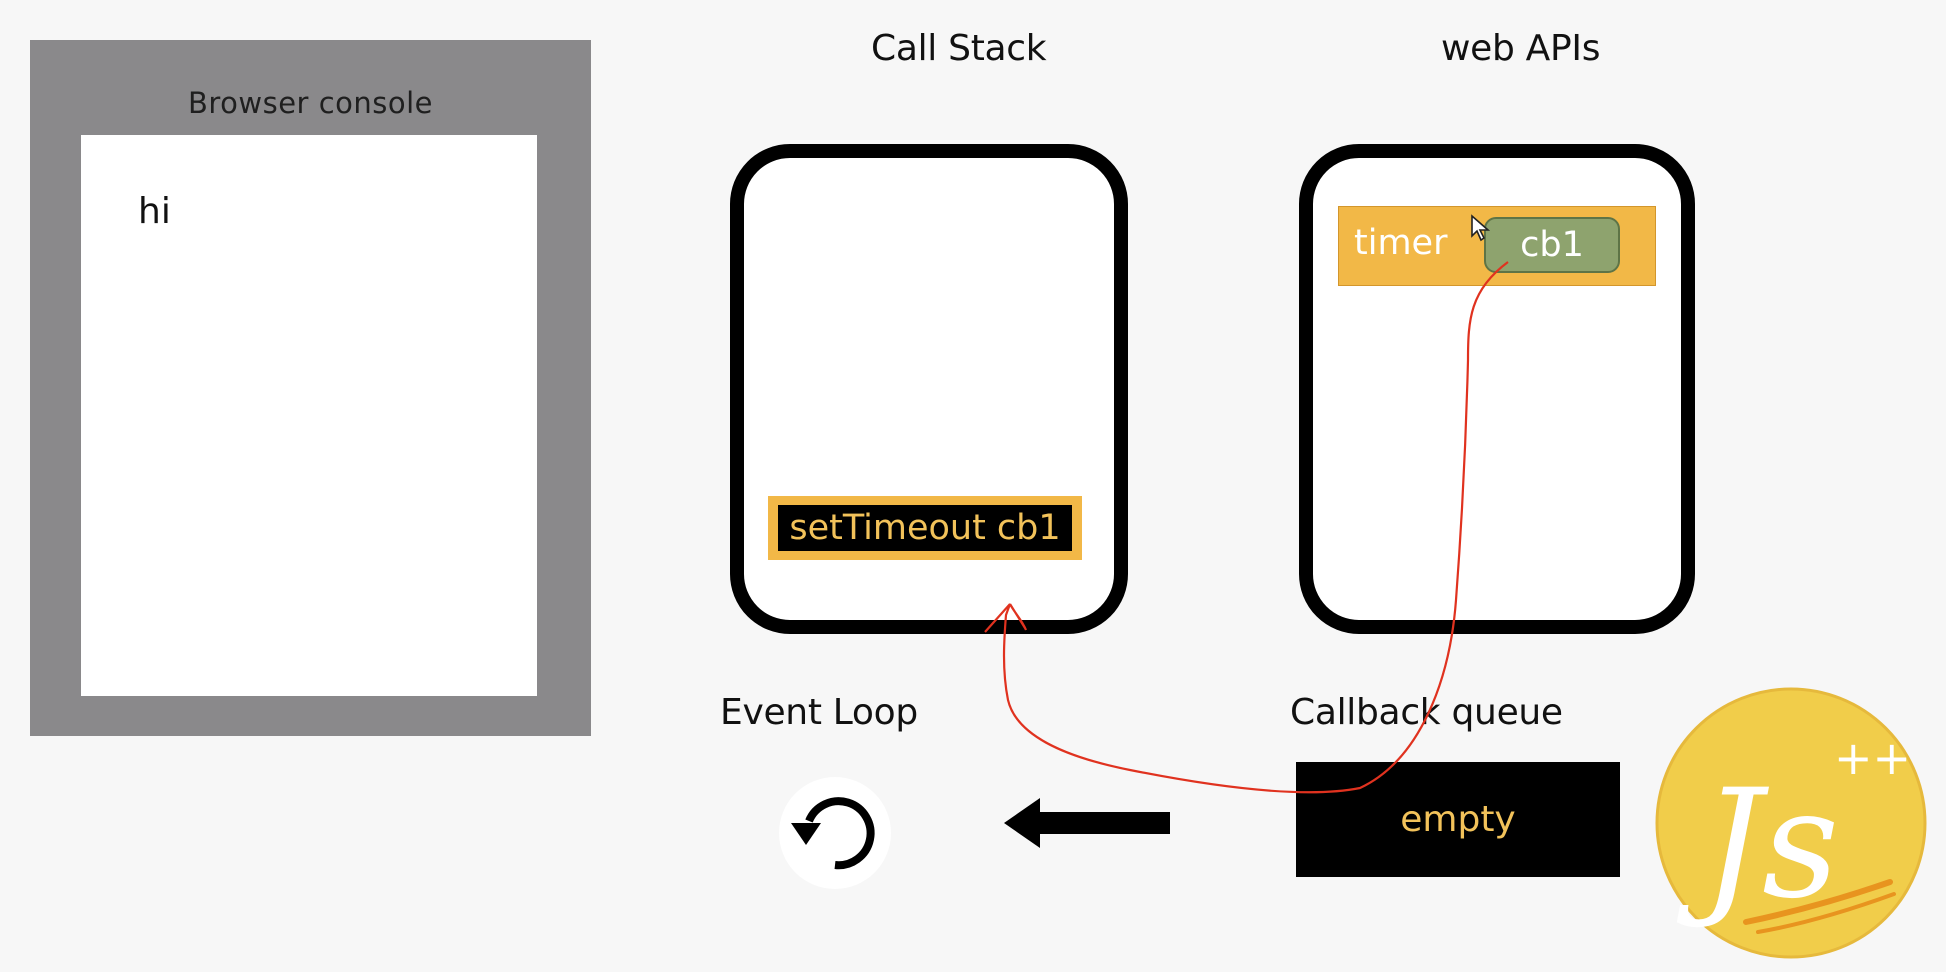 The height and width of the screenshot is (972, 1946). What do you see at coordinates (310, 103) in the screenshot?
I see `browser-console-title: Browser console` at bounding box center [310, 103].